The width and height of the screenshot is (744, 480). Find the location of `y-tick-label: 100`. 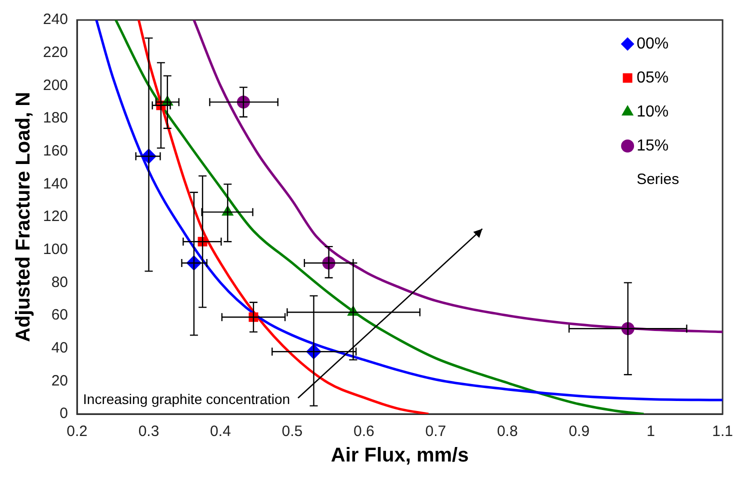

y-tick-label: 100 is located at coordinates (55, 249).